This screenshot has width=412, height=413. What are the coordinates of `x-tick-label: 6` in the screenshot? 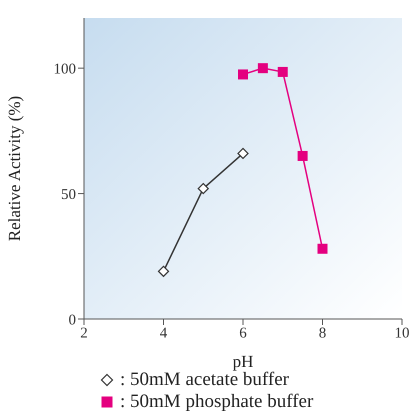 It's located at (243, 334).